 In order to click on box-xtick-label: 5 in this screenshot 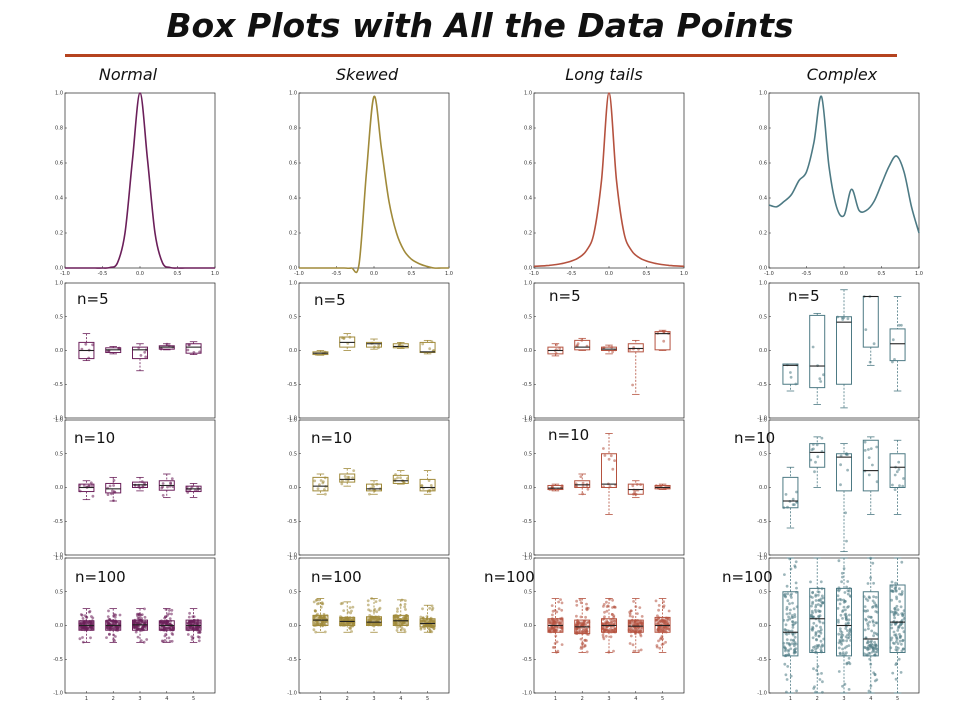, I will do `click(427, 699)`.